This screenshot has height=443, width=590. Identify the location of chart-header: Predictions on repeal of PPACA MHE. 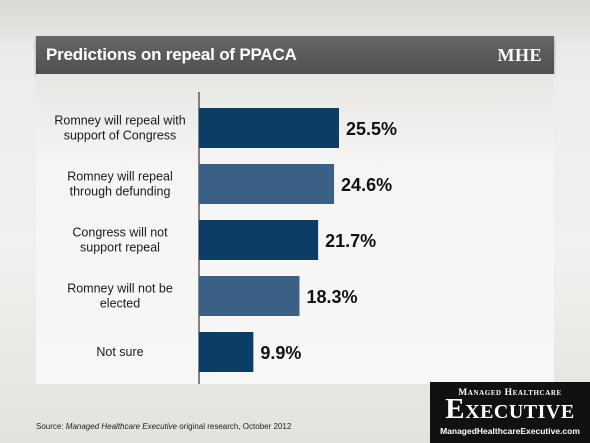
(295, 55).